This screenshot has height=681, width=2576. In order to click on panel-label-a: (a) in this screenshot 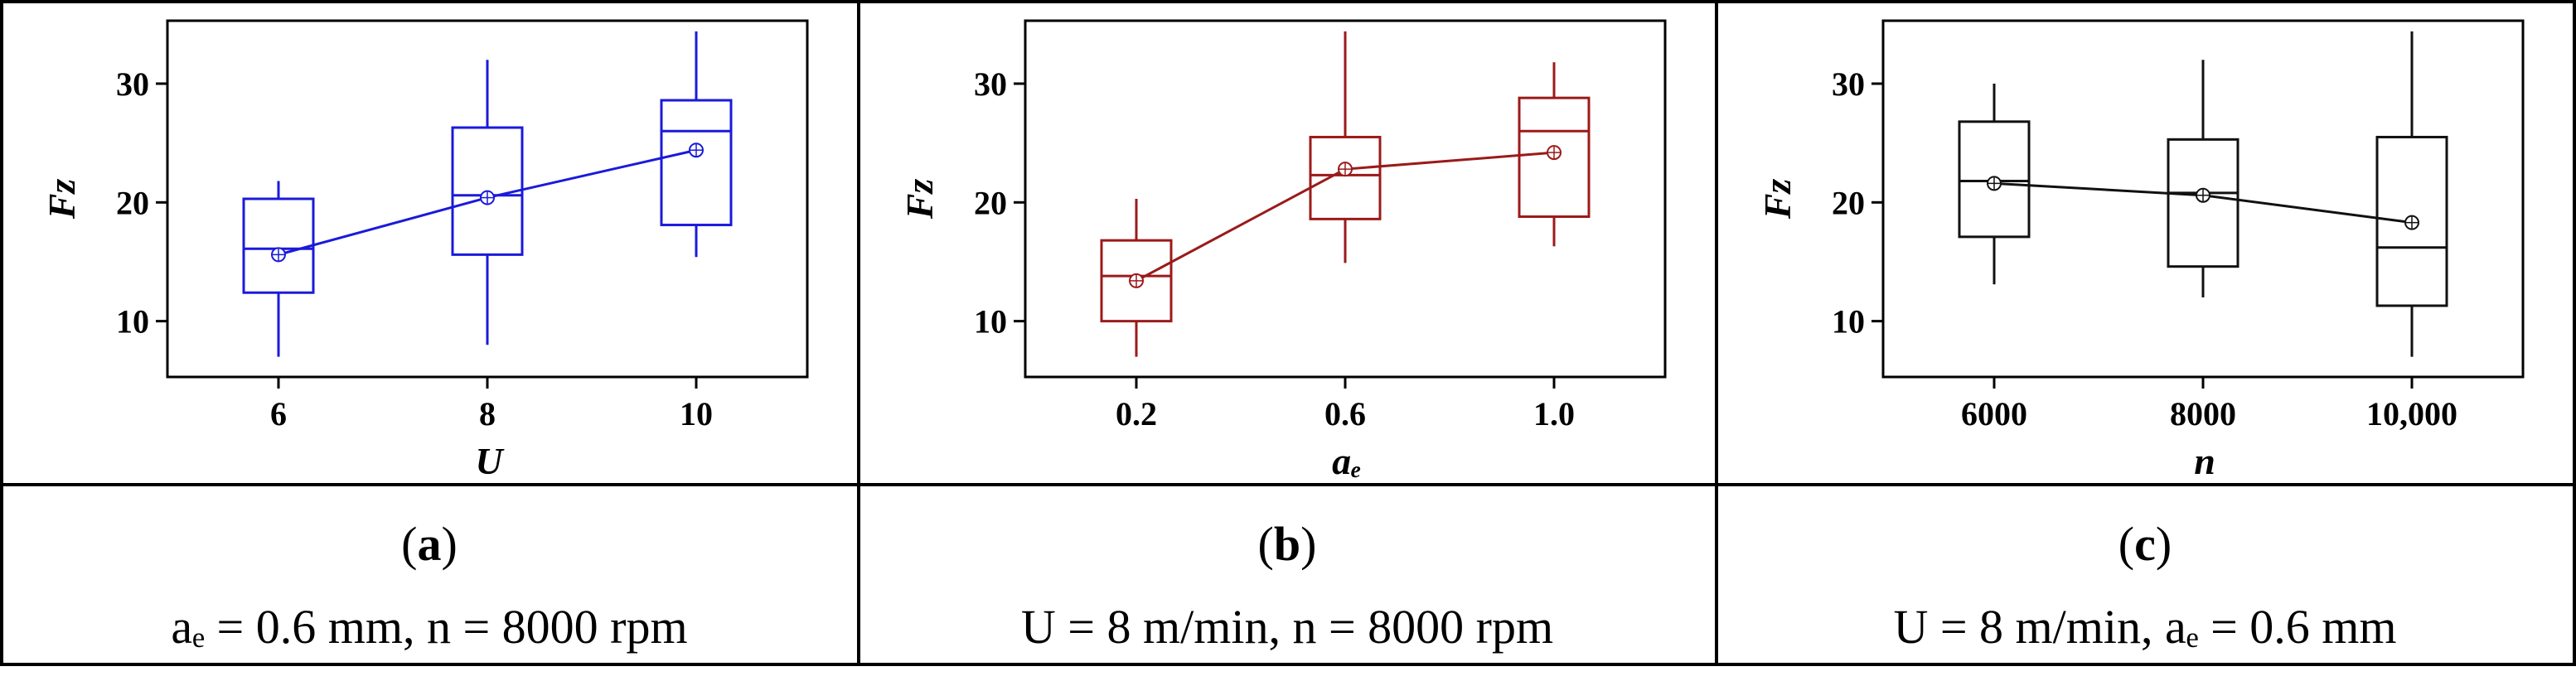, I will do `click(429, 544)`.